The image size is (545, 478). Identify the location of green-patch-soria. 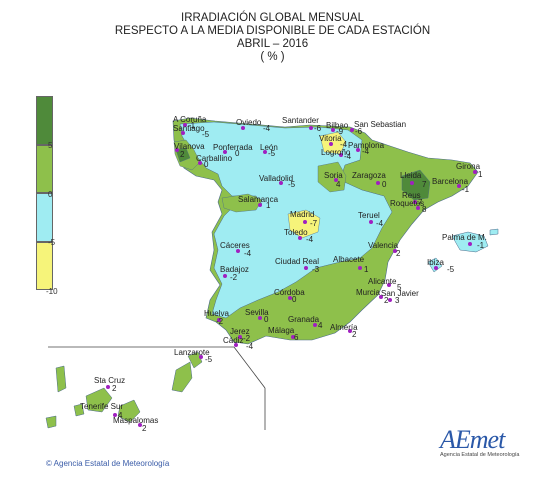
(332, 177).